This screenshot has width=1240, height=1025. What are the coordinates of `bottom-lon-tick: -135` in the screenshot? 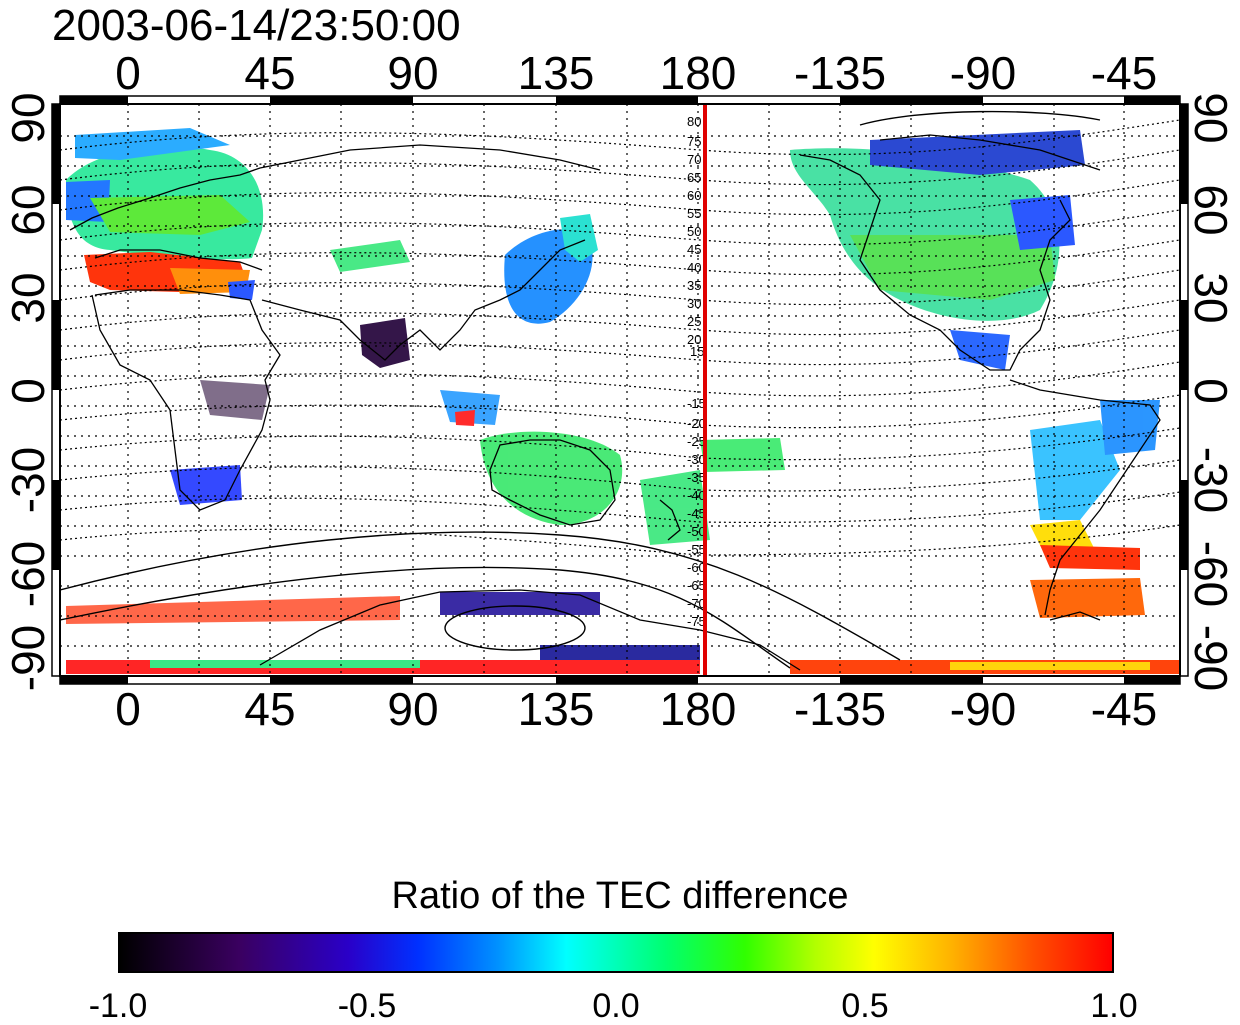 It's located at (840, 709).